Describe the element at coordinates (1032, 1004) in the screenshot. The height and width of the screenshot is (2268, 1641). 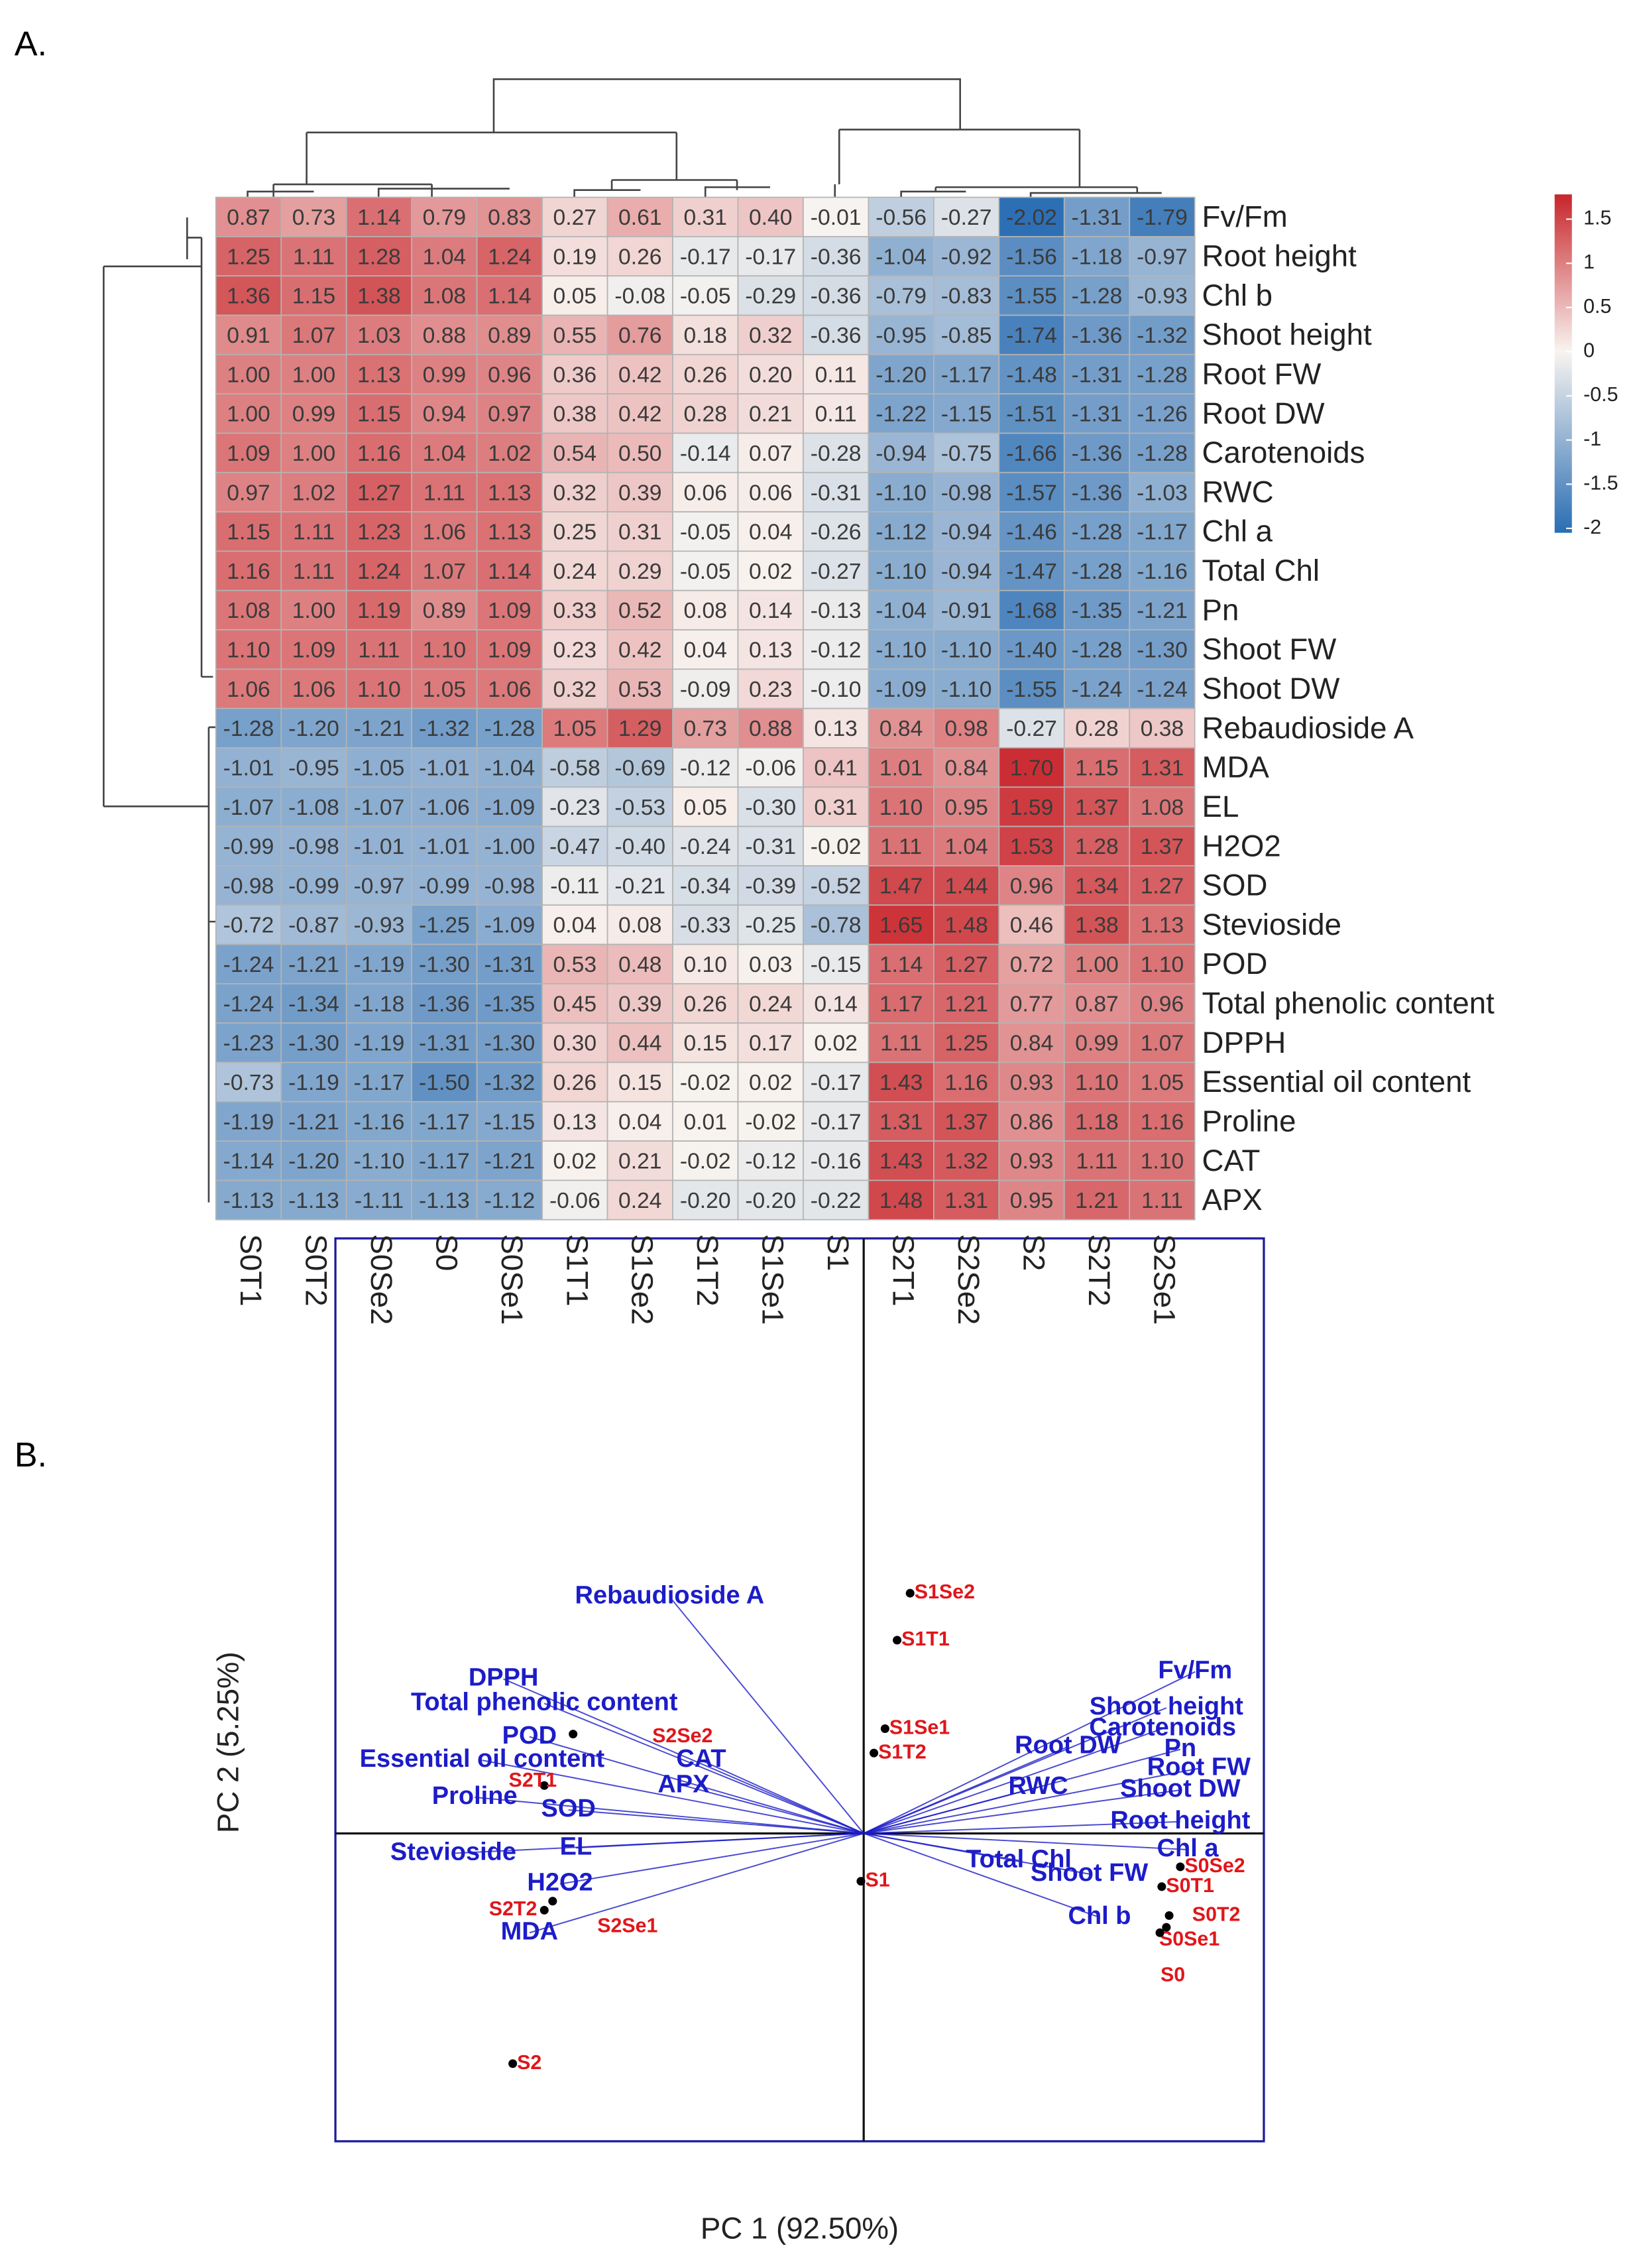
I see `cell-label: 0.77` at that location.